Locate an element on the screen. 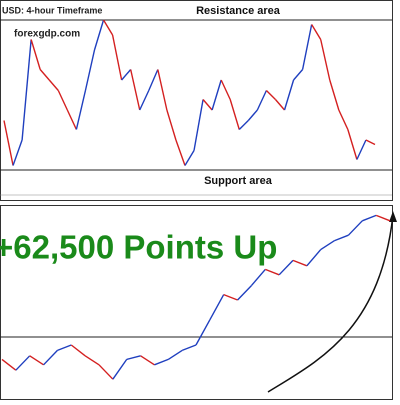 Image resolution: width=400 pixels, height=405 pixels. arrow-head is located at coordinates (393, 216).